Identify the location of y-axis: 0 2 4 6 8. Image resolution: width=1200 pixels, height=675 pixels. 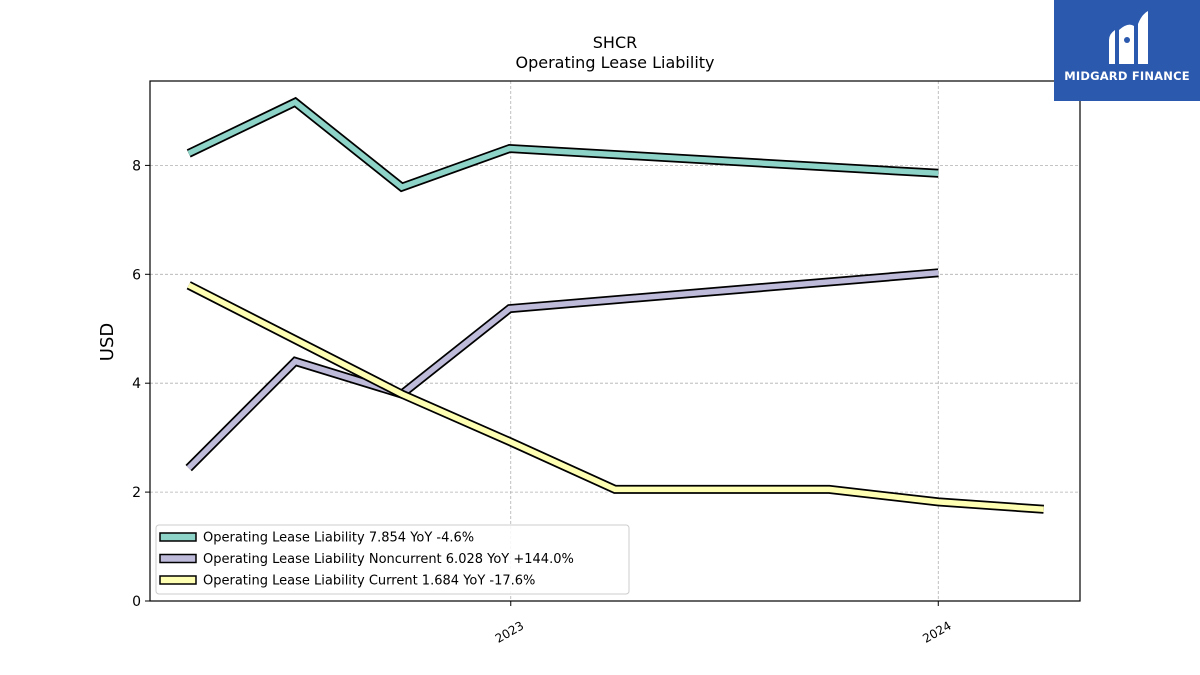
(141, 384).